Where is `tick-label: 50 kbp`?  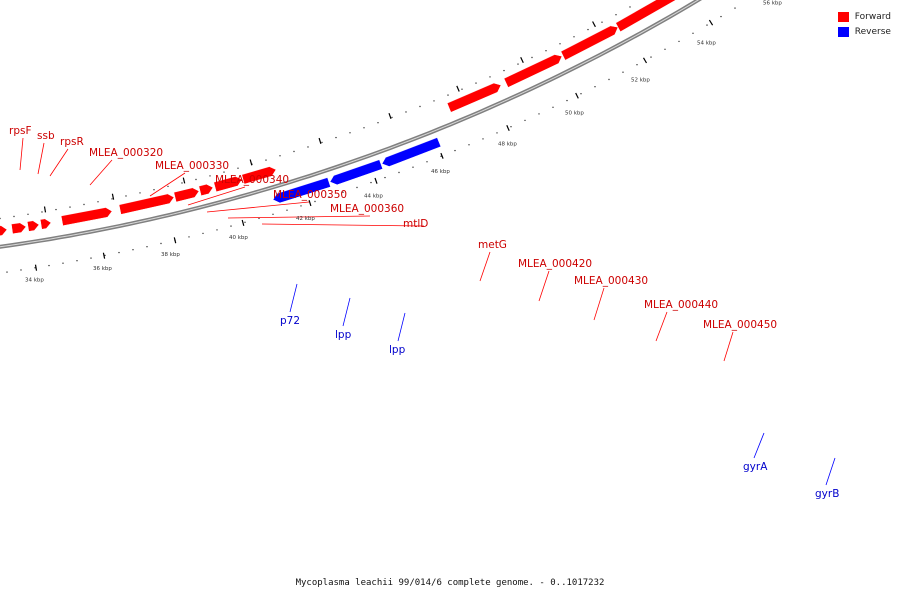
tick-label: 50 kbp is located at coordinates (574, 114).